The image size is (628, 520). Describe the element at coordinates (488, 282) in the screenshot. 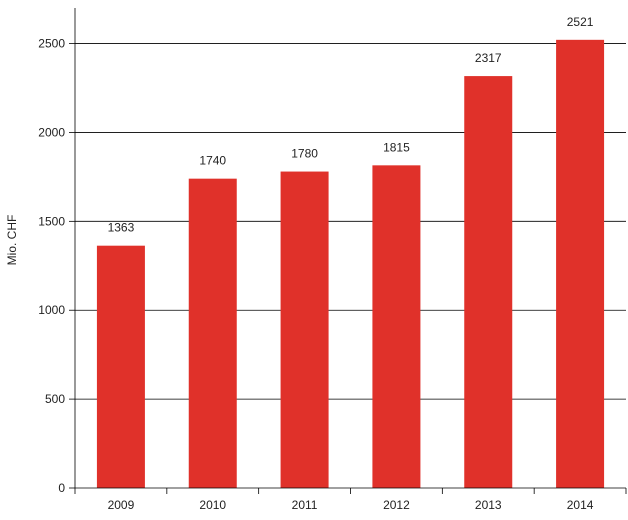

I see `bar-2013` at that location.